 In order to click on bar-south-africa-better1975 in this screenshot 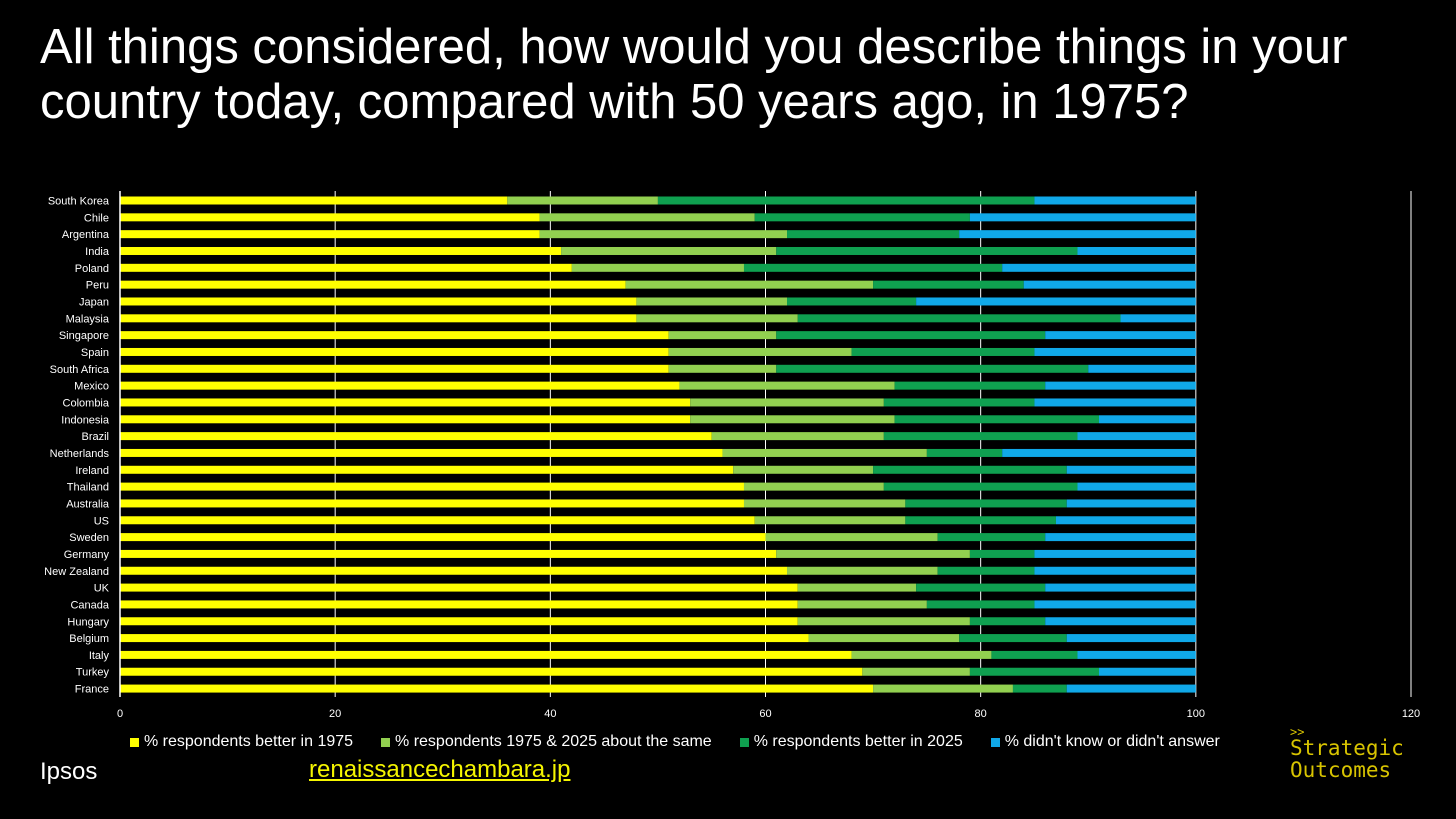, I will do `click(394, 368)`.